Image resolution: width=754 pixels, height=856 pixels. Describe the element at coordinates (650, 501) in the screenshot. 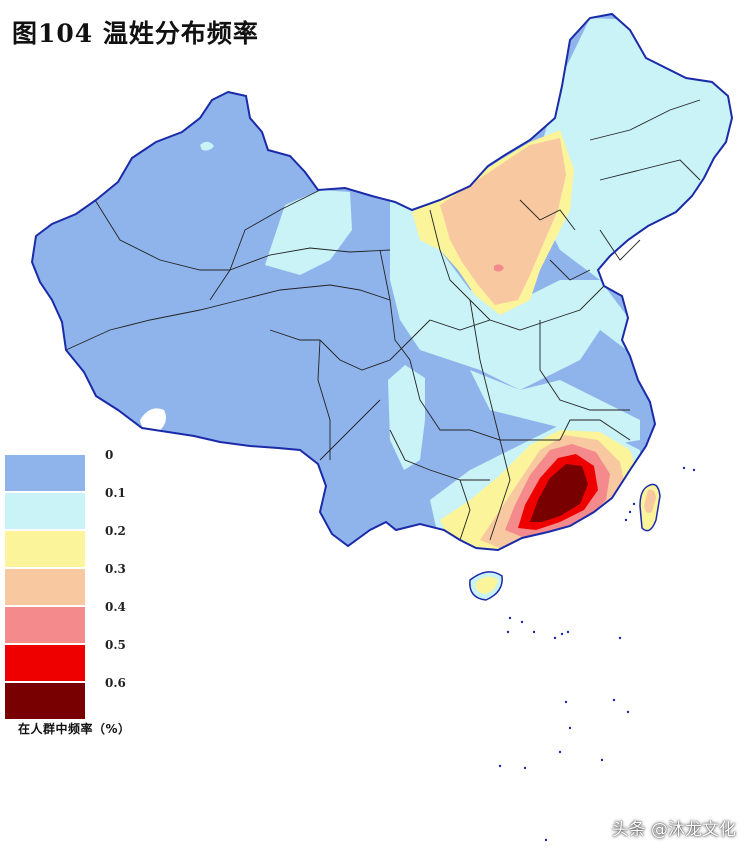

I see `taiwan-orange` at that location.